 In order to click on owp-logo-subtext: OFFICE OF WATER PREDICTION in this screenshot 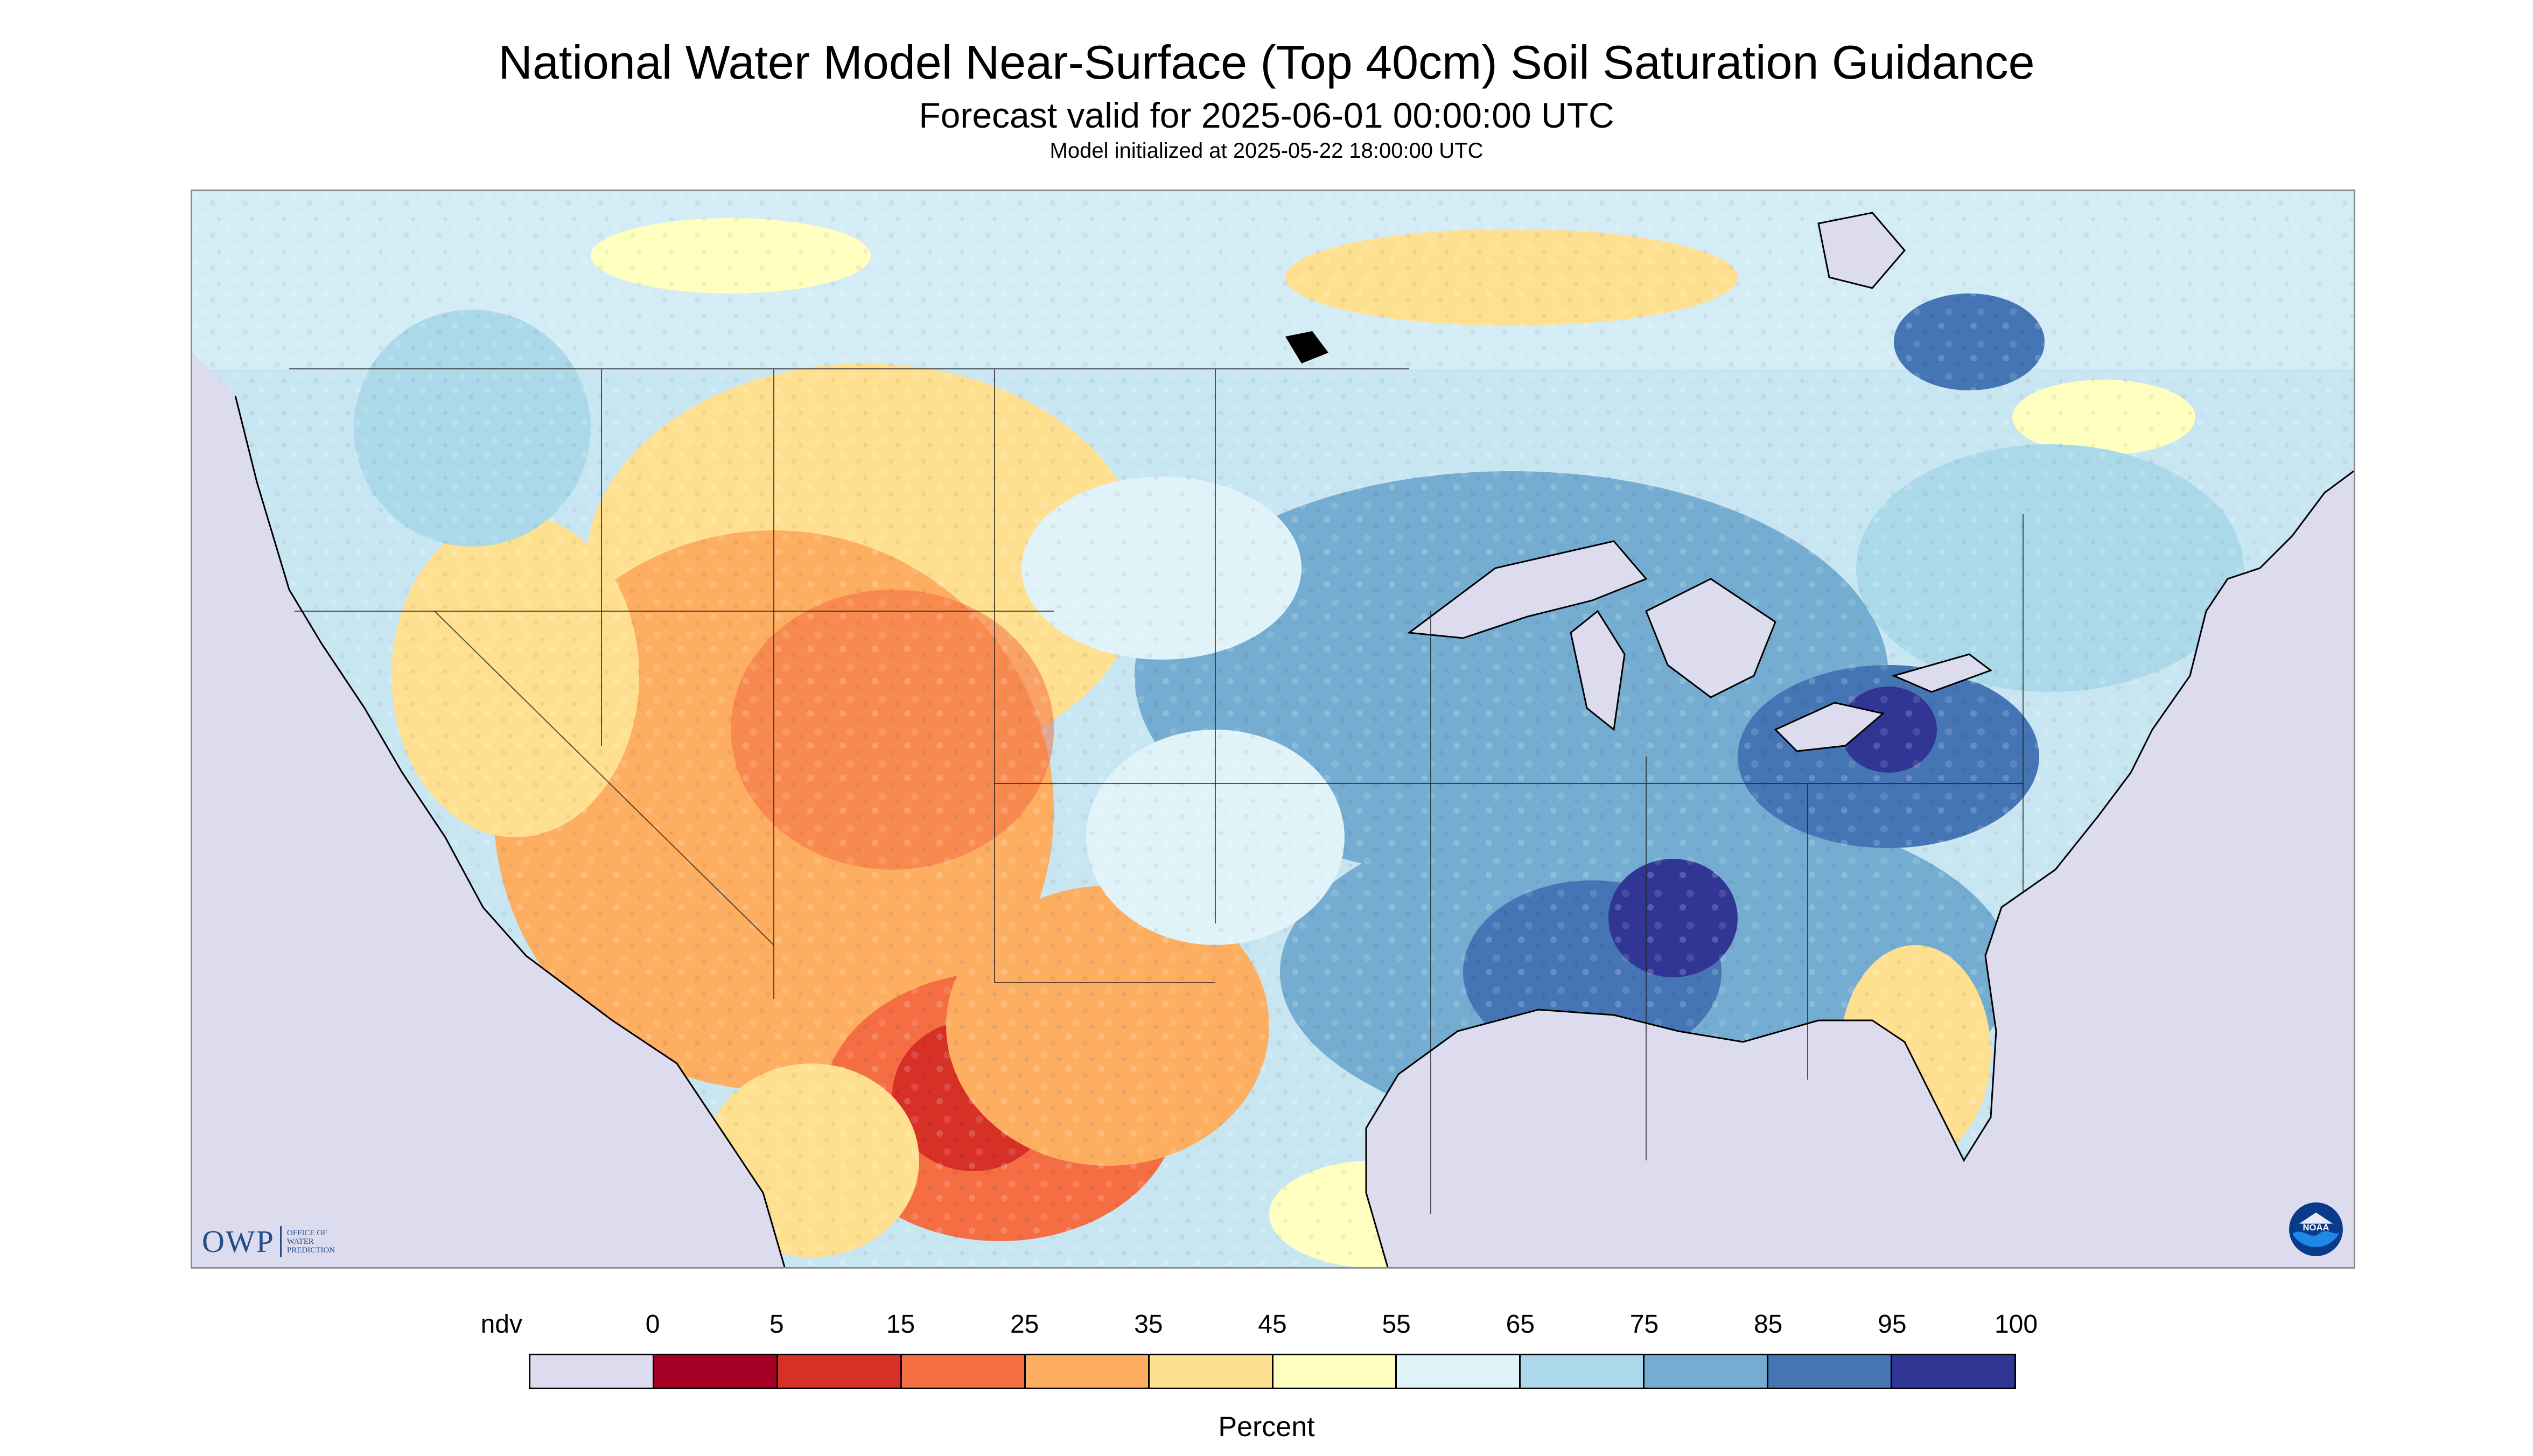, I will do `click(311, 1242)`.